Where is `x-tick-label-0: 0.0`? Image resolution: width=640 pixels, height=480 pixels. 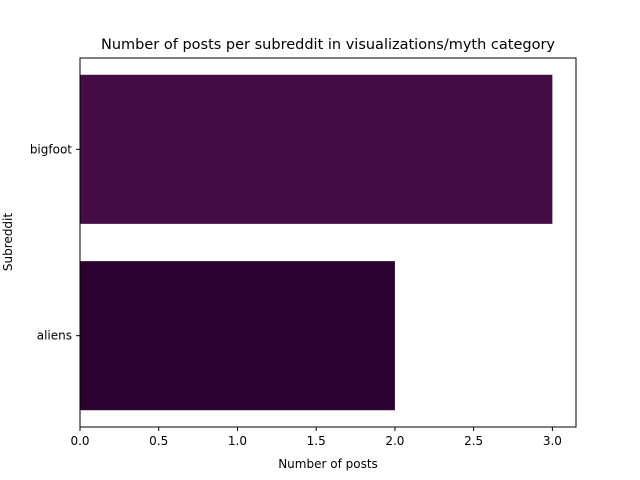
x-tick-label-0: 0.0 is located at coordinates (79, 441).